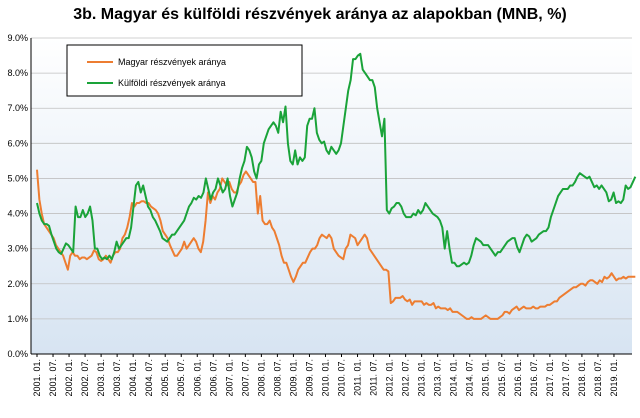 The height and width of the screenshot is (418, 640). What do you see at coordinates (149, 378) in the screenshot?
I see `x-tick-label: 2004. 07.` at bounding box center [149, 378].